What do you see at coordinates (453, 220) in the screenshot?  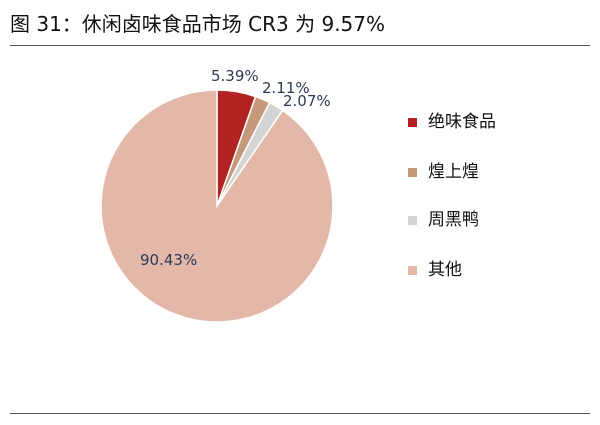 I see `legend-label: 周黑鸭` at bounding box center [453, 220].